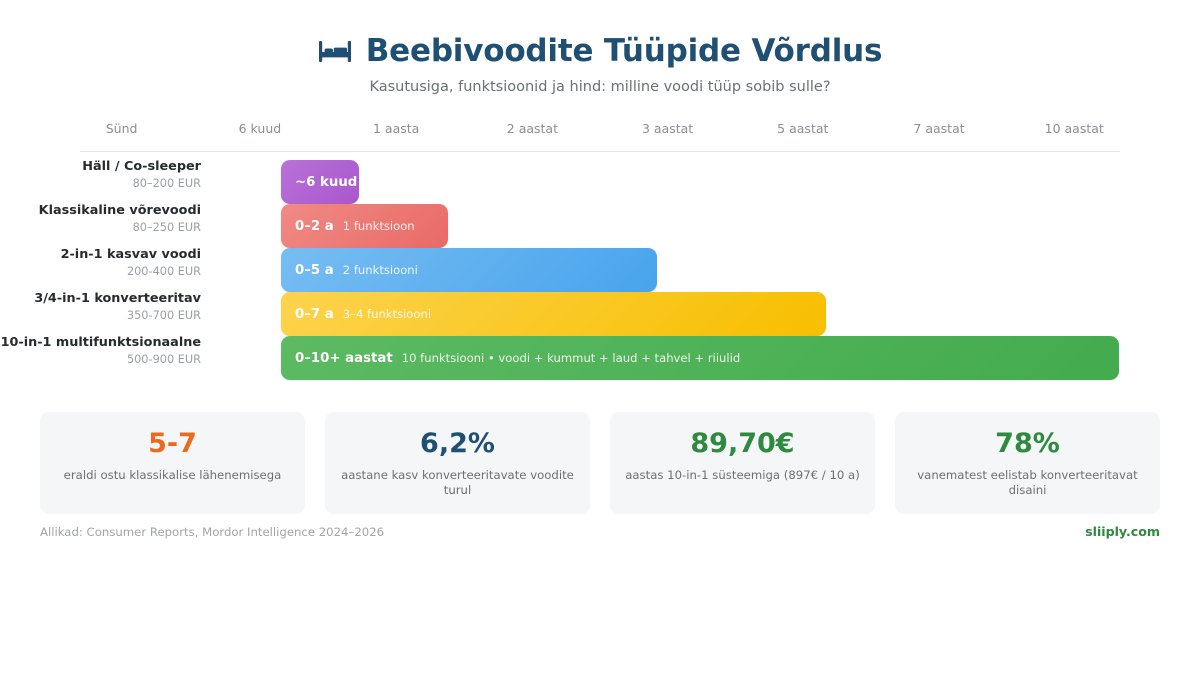 Image resolution: width=1200 pixels, height=700 pixels. Describe the element at coordinates (380, 270) in the screenshot. I see `bar-feature-label: 2 funktsiooni` at that location.